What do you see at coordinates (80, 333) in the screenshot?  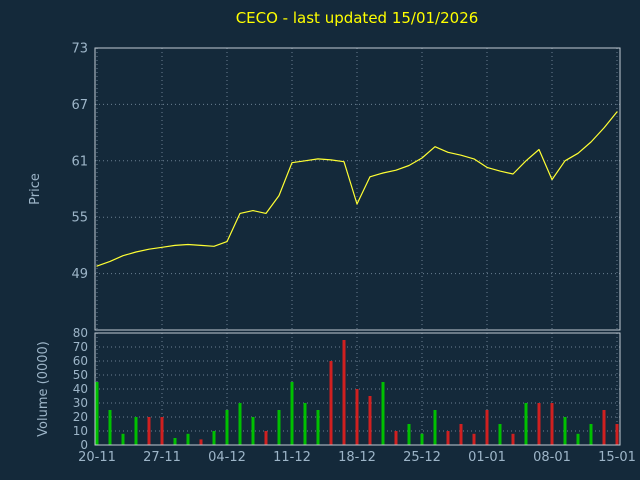 I see `volume-tick-label: 80` at bounding box center [80, 333].